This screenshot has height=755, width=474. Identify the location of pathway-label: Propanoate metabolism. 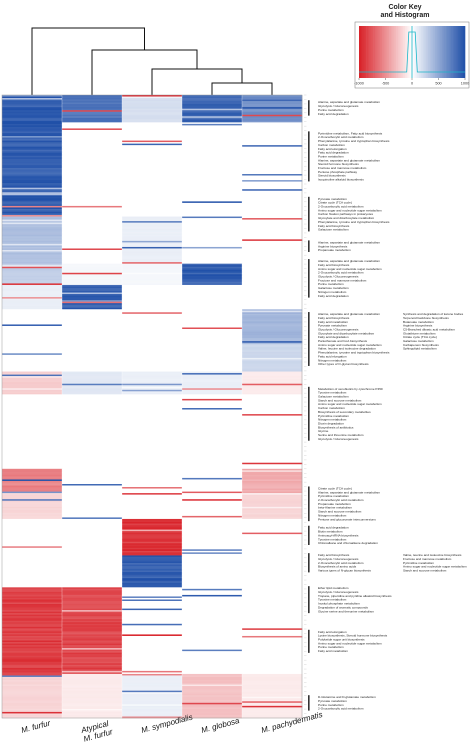
(334, 250).